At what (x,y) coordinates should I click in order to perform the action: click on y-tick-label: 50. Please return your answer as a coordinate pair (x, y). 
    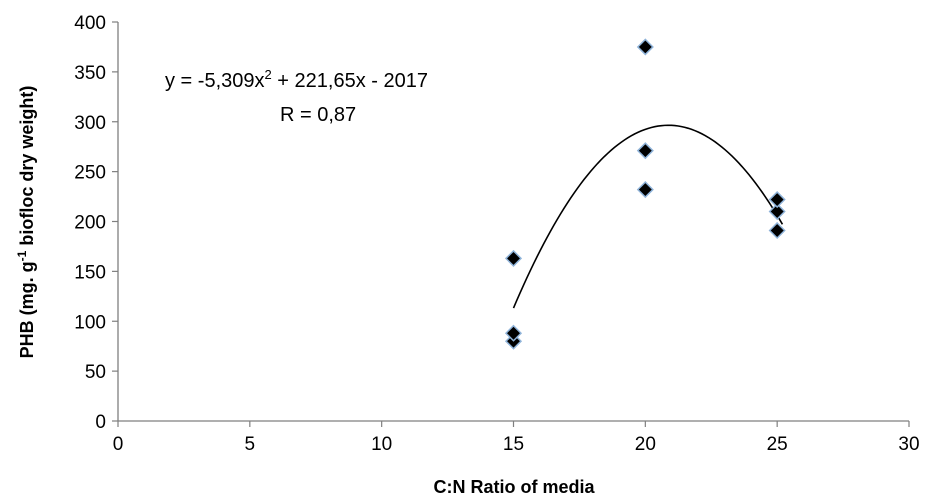
    Looking at the image, I should click on (95, 372).